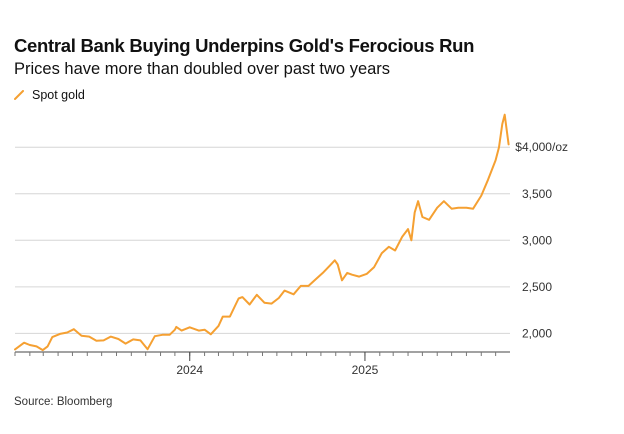 The width and height of the screenshot is (624, 434). Describe the element at coordinates (537, 194) in the screenshot. I see `y-tick-label: 3,500` at that location.